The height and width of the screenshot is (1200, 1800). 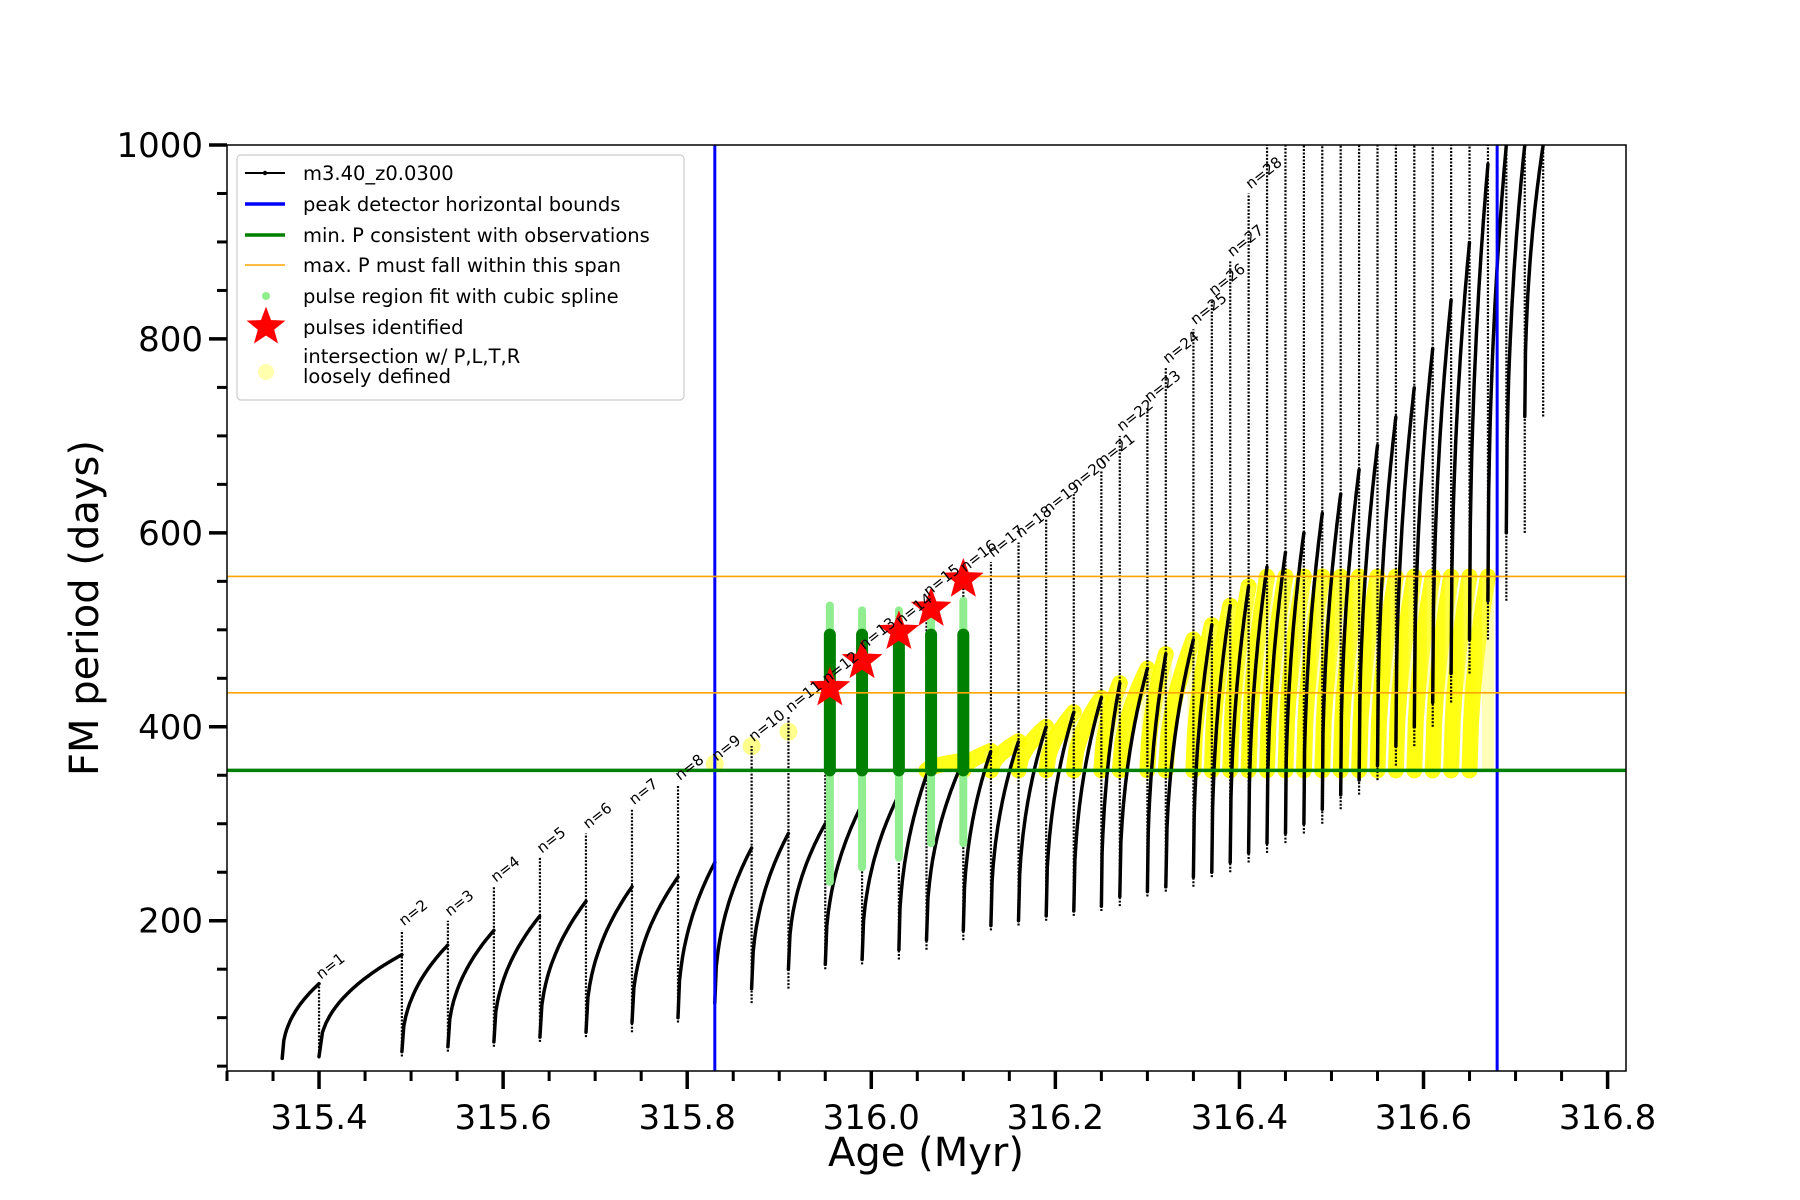 What do you see at coordinates (687, 1118) in the screenshot?
I see `x-tick-label: 315.8` at bounding box center [687, 1118].